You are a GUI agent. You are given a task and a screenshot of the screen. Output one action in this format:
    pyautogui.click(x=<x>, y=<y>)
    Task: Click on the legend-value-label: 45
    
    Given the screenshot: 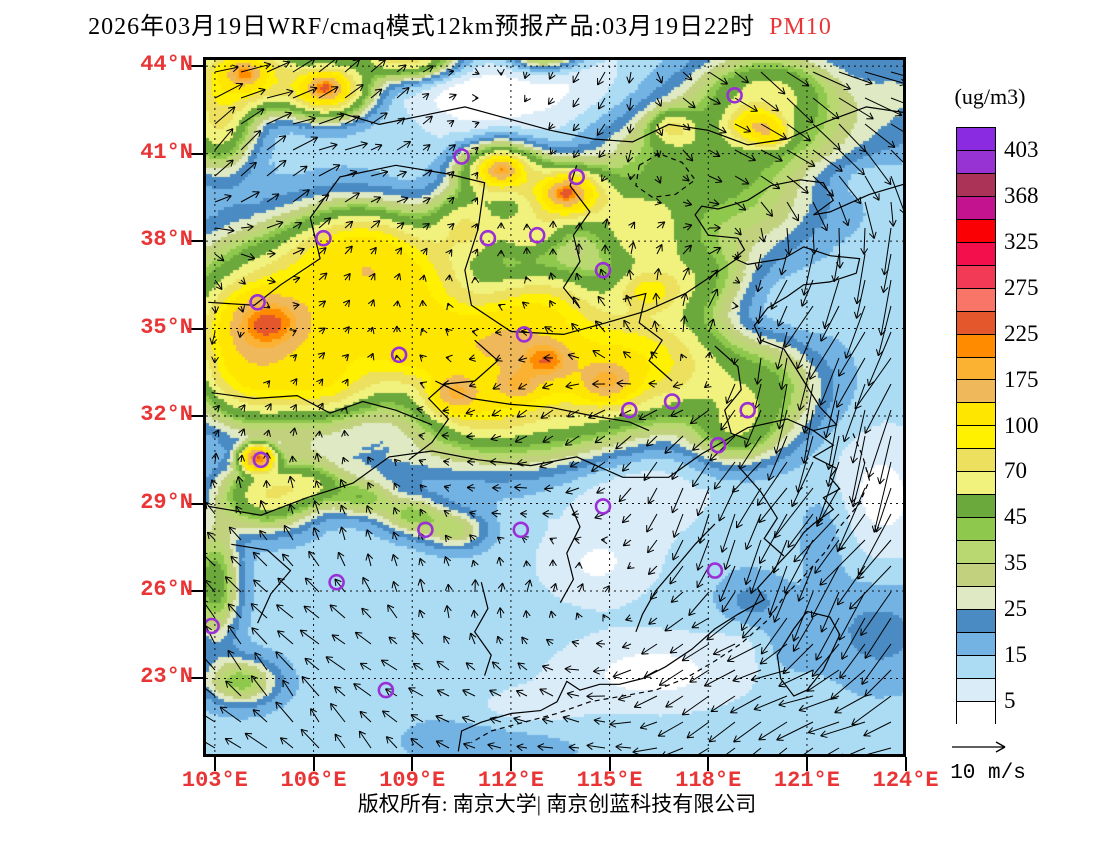 What is the action you would take?
    pyautogui.click(x=1015, y=517)
    